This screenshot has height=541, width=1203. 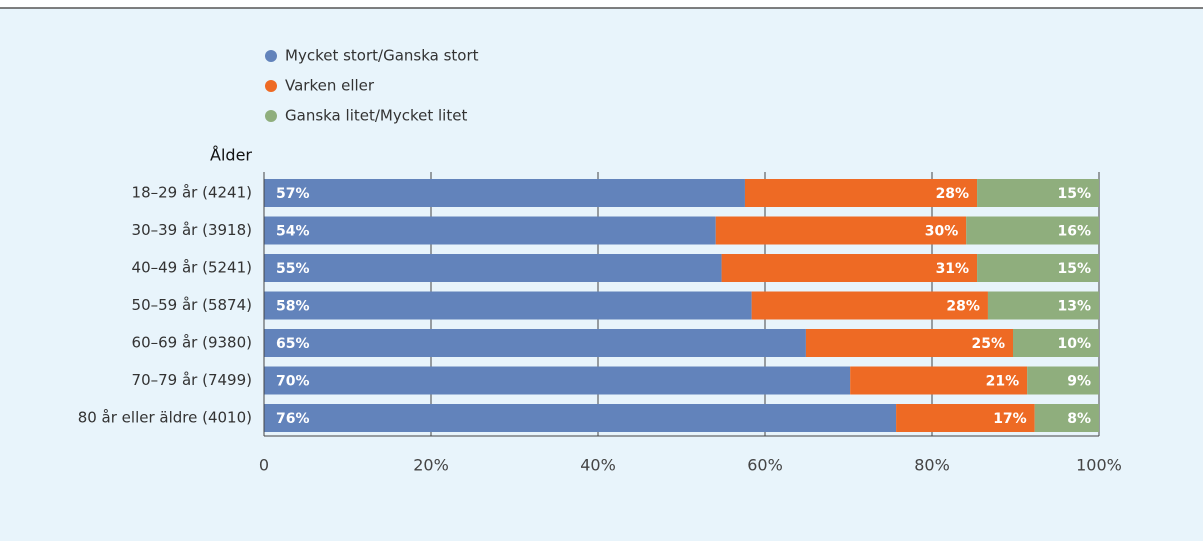 What do you see at coordinates (1099, 465) in the screenshot?
I see `x-tick-label: 100%` at bounding box center [1099, 465].